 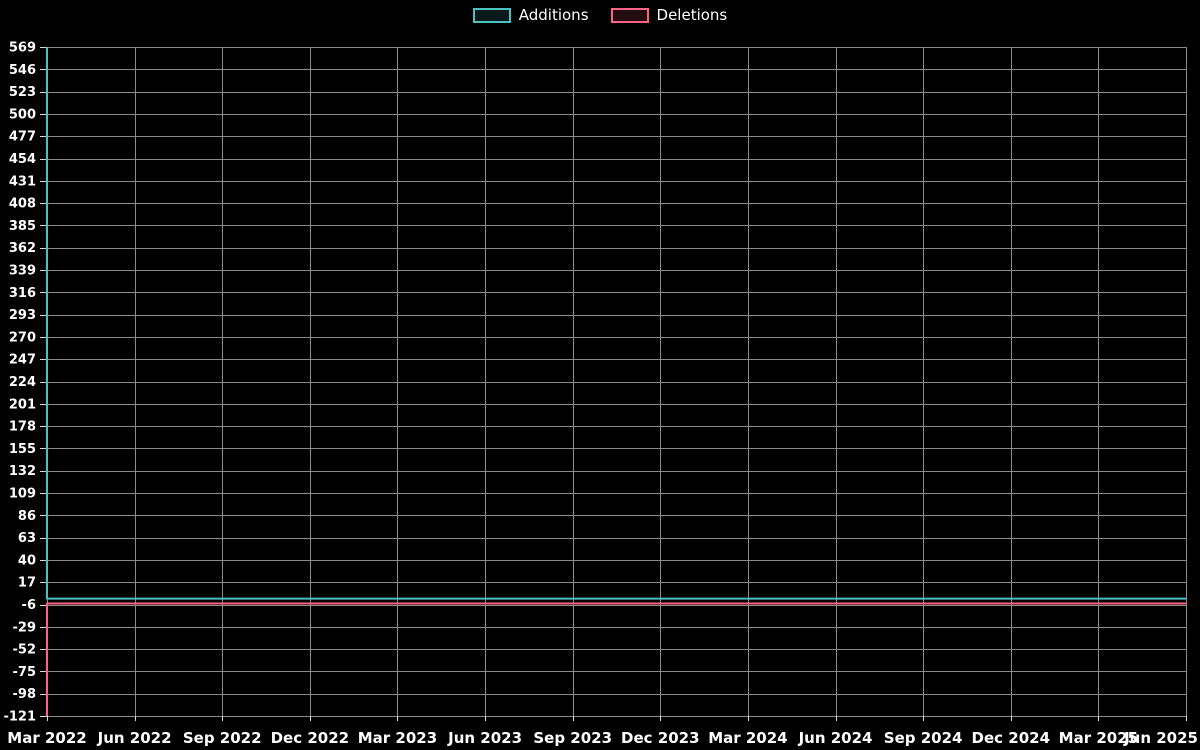 I want to click on y-axis-tick-label: 454, so click(x=22, y=159).